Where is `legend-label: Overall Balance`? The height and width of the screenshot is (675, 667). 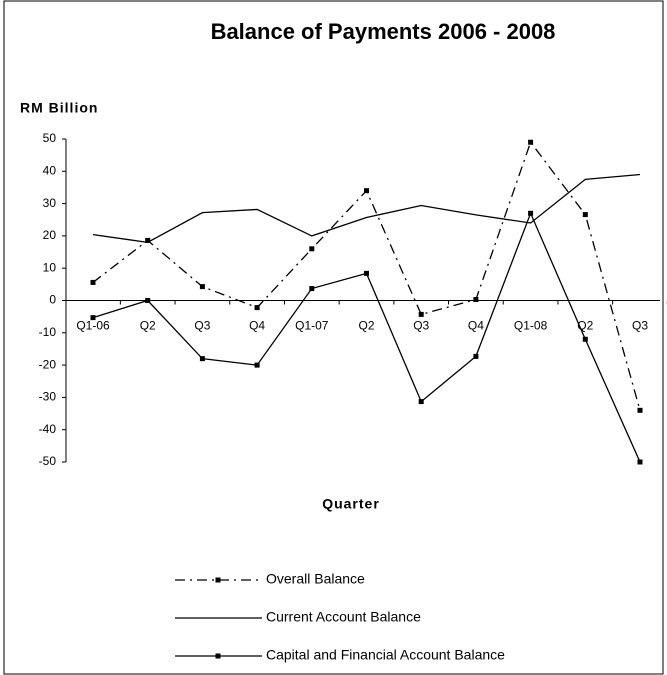 legend-label: Overall Balance is located at coordinates (315, 579).